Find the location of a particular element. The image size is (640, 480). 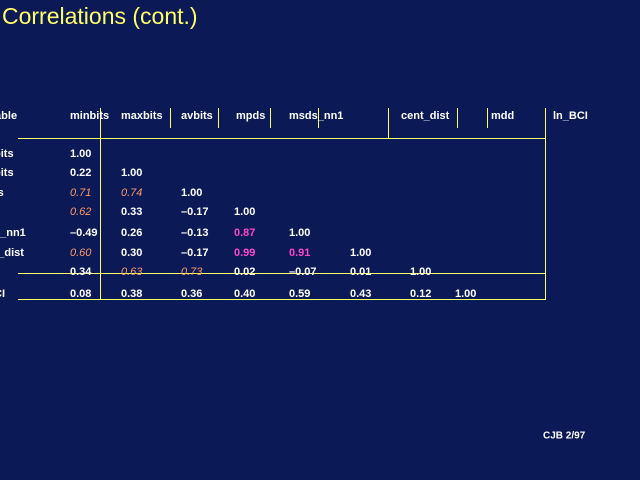

row-label: ts is located at coordinates (2, 193).